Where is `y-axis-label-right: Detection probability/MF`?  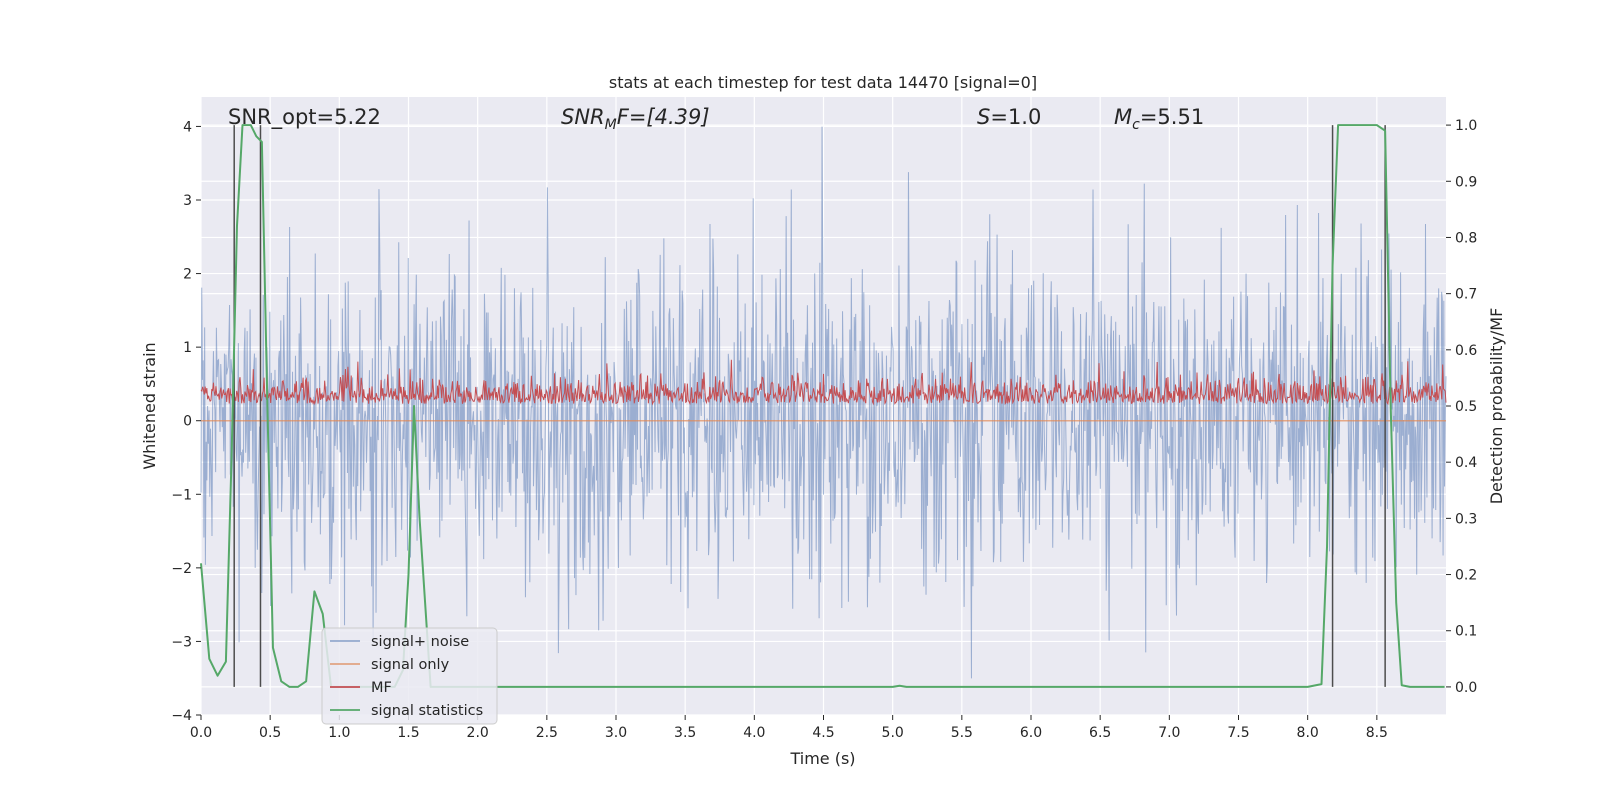 y-axis-label-right: Detection probability/MF is located at coordinates (1496, 406).